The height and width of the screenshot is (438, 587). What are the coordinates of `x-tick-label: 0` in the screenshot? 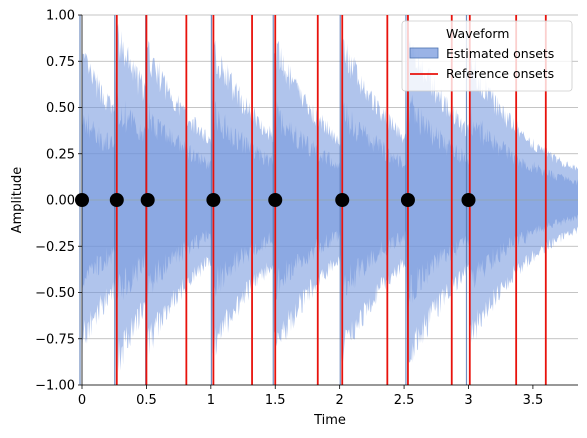 It's located at (82, 400).